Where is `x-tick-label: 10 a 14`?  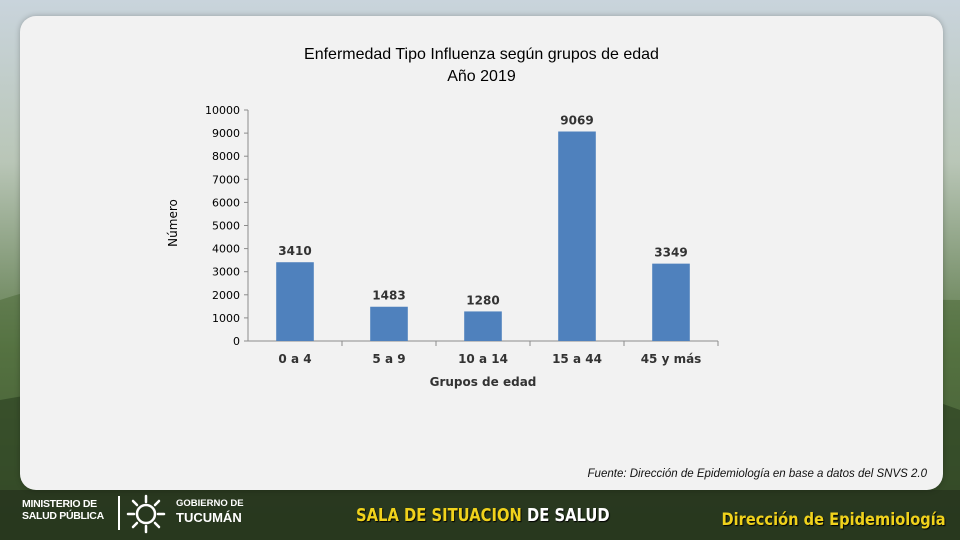
x-tick-label: 10 a 14 is located at coordinates (483, 359).